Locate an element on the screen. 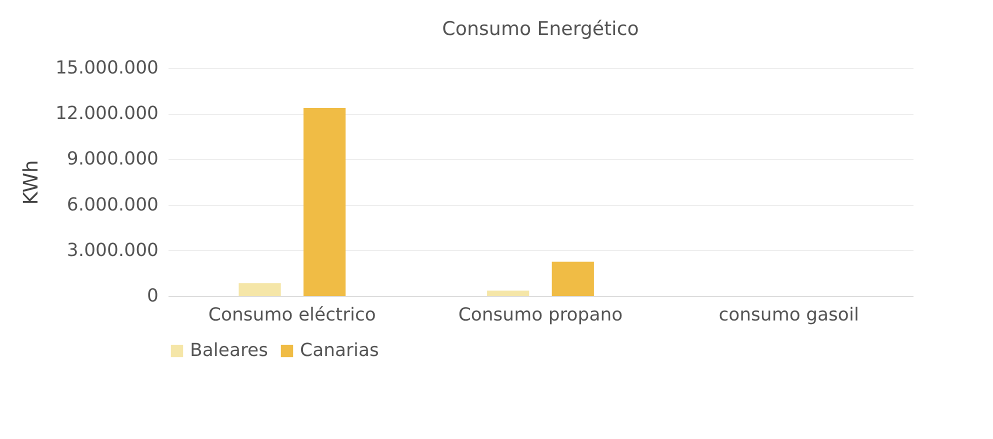  legend-label: Canarias is located at coordinates (339, 350).